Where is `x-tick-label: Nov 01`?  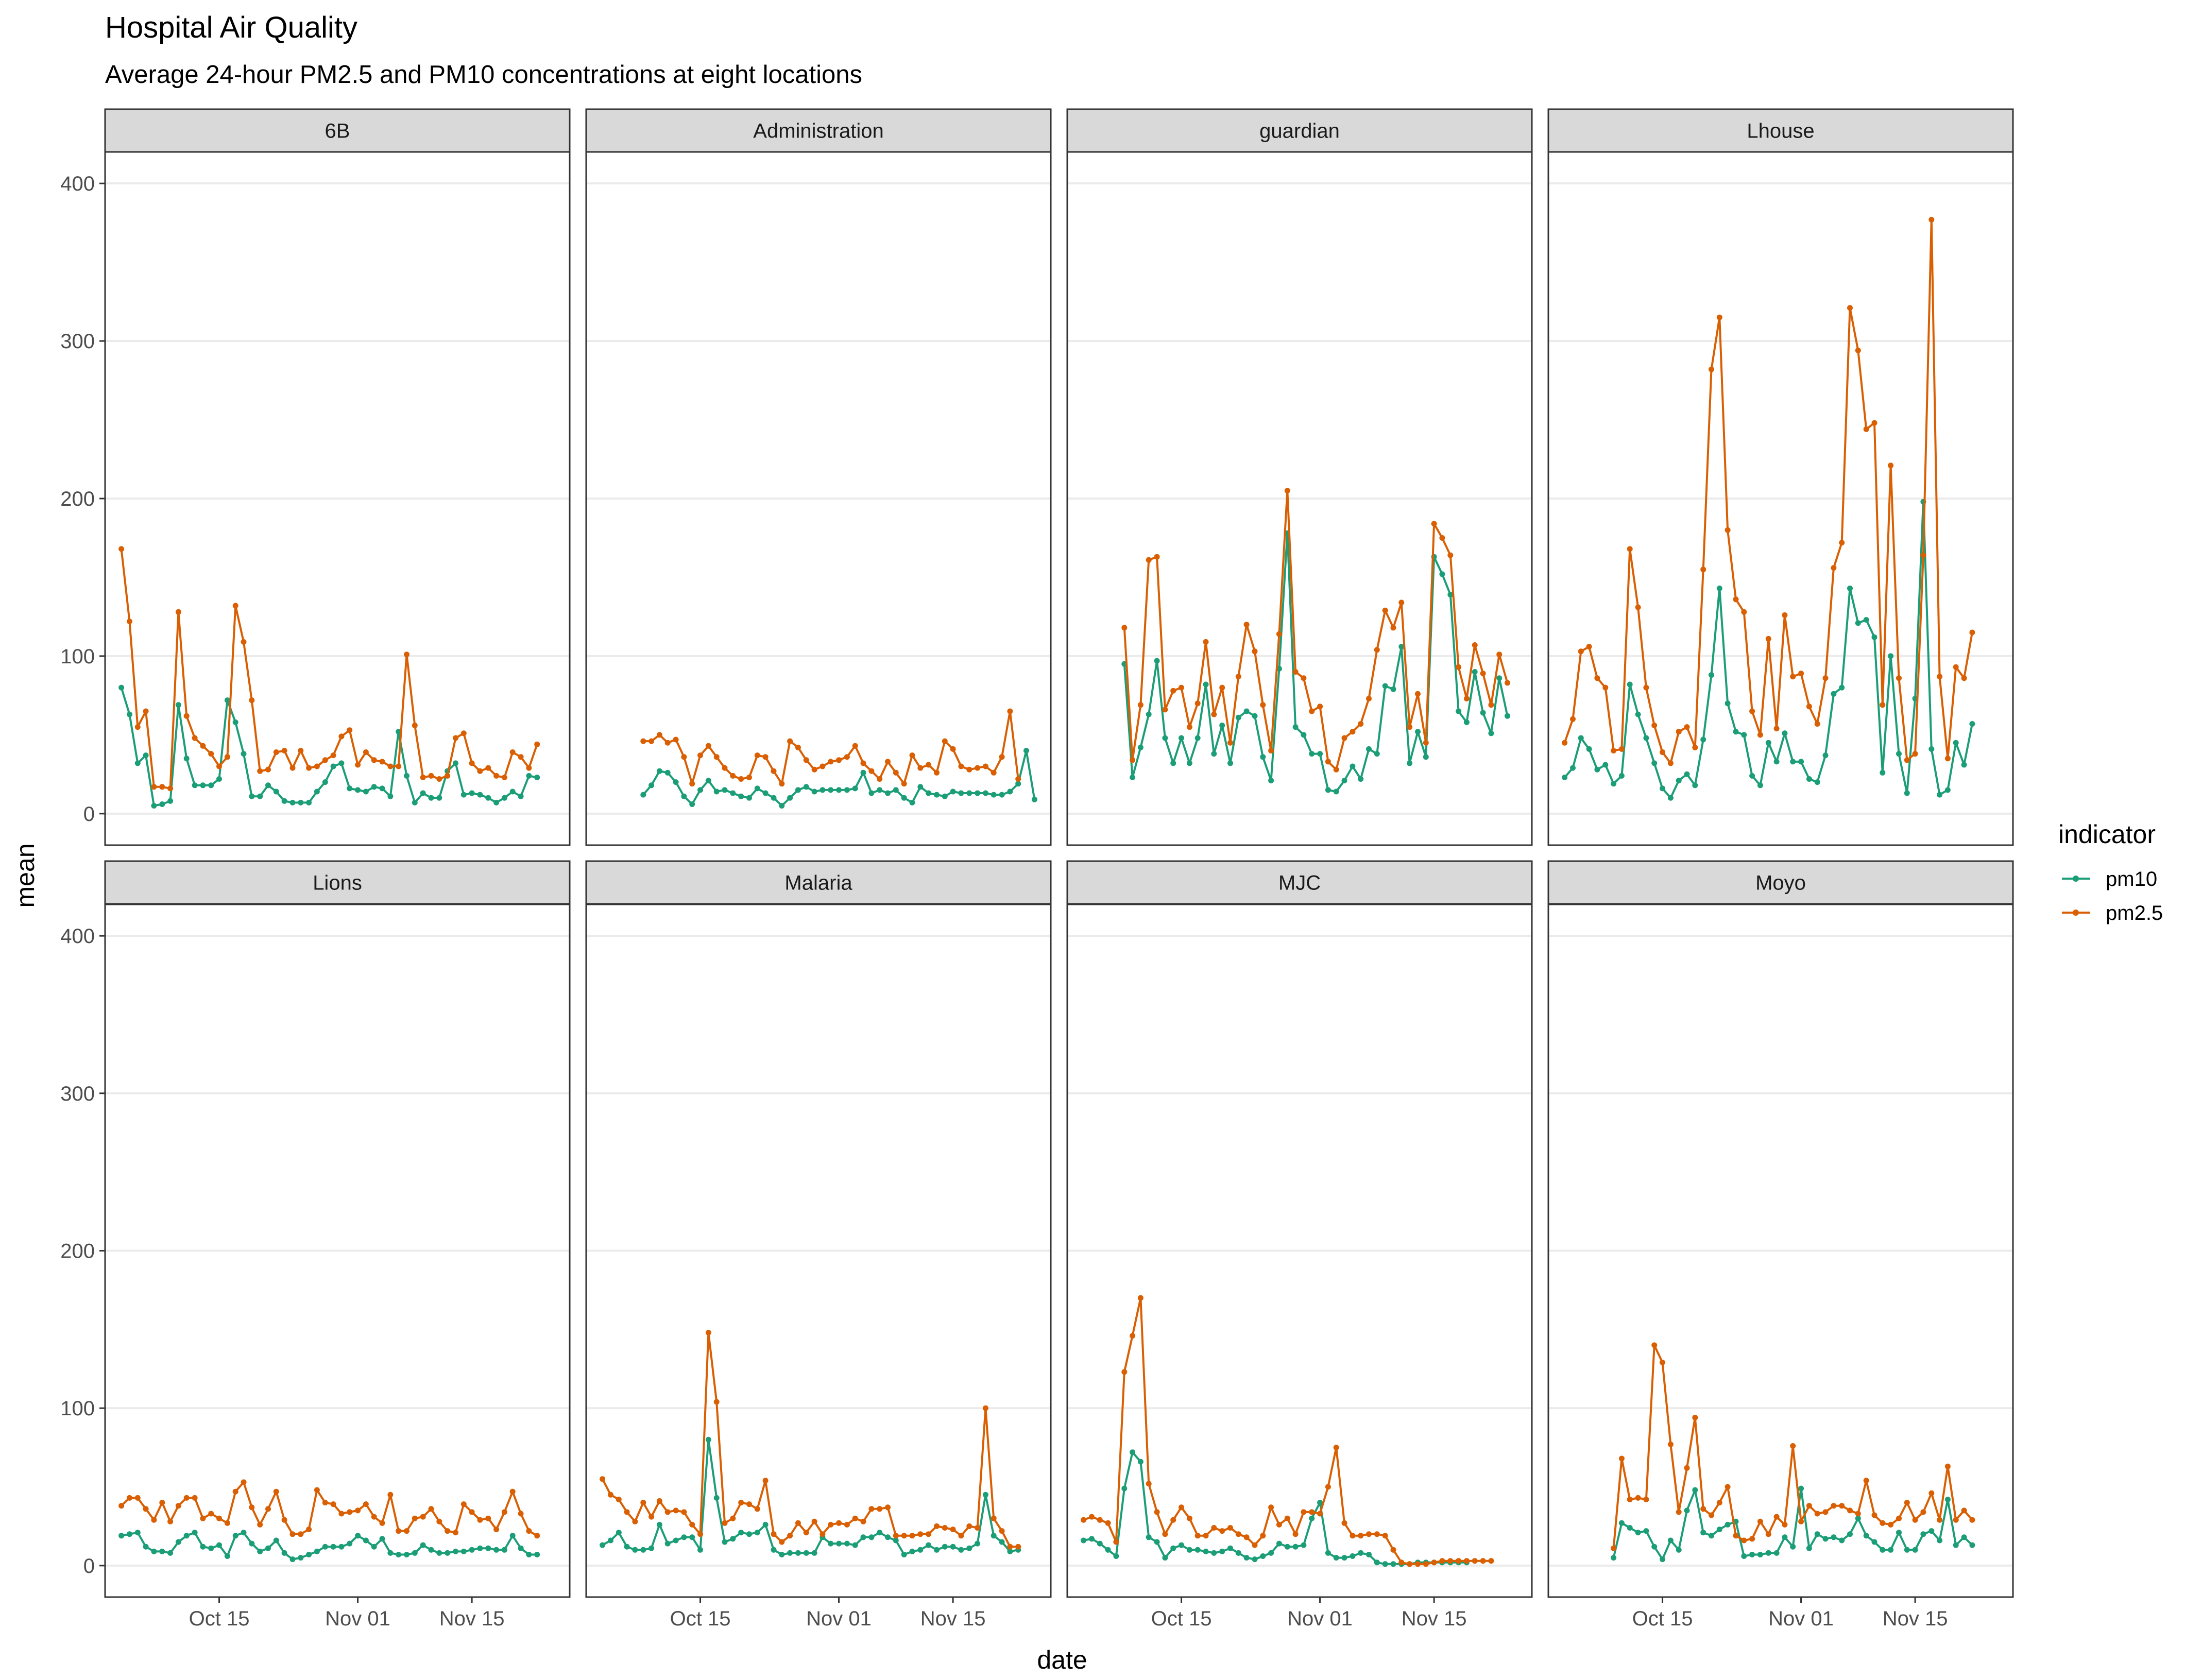
x-tick-label: Nov 01 is located at coordinates (1801, 1618).